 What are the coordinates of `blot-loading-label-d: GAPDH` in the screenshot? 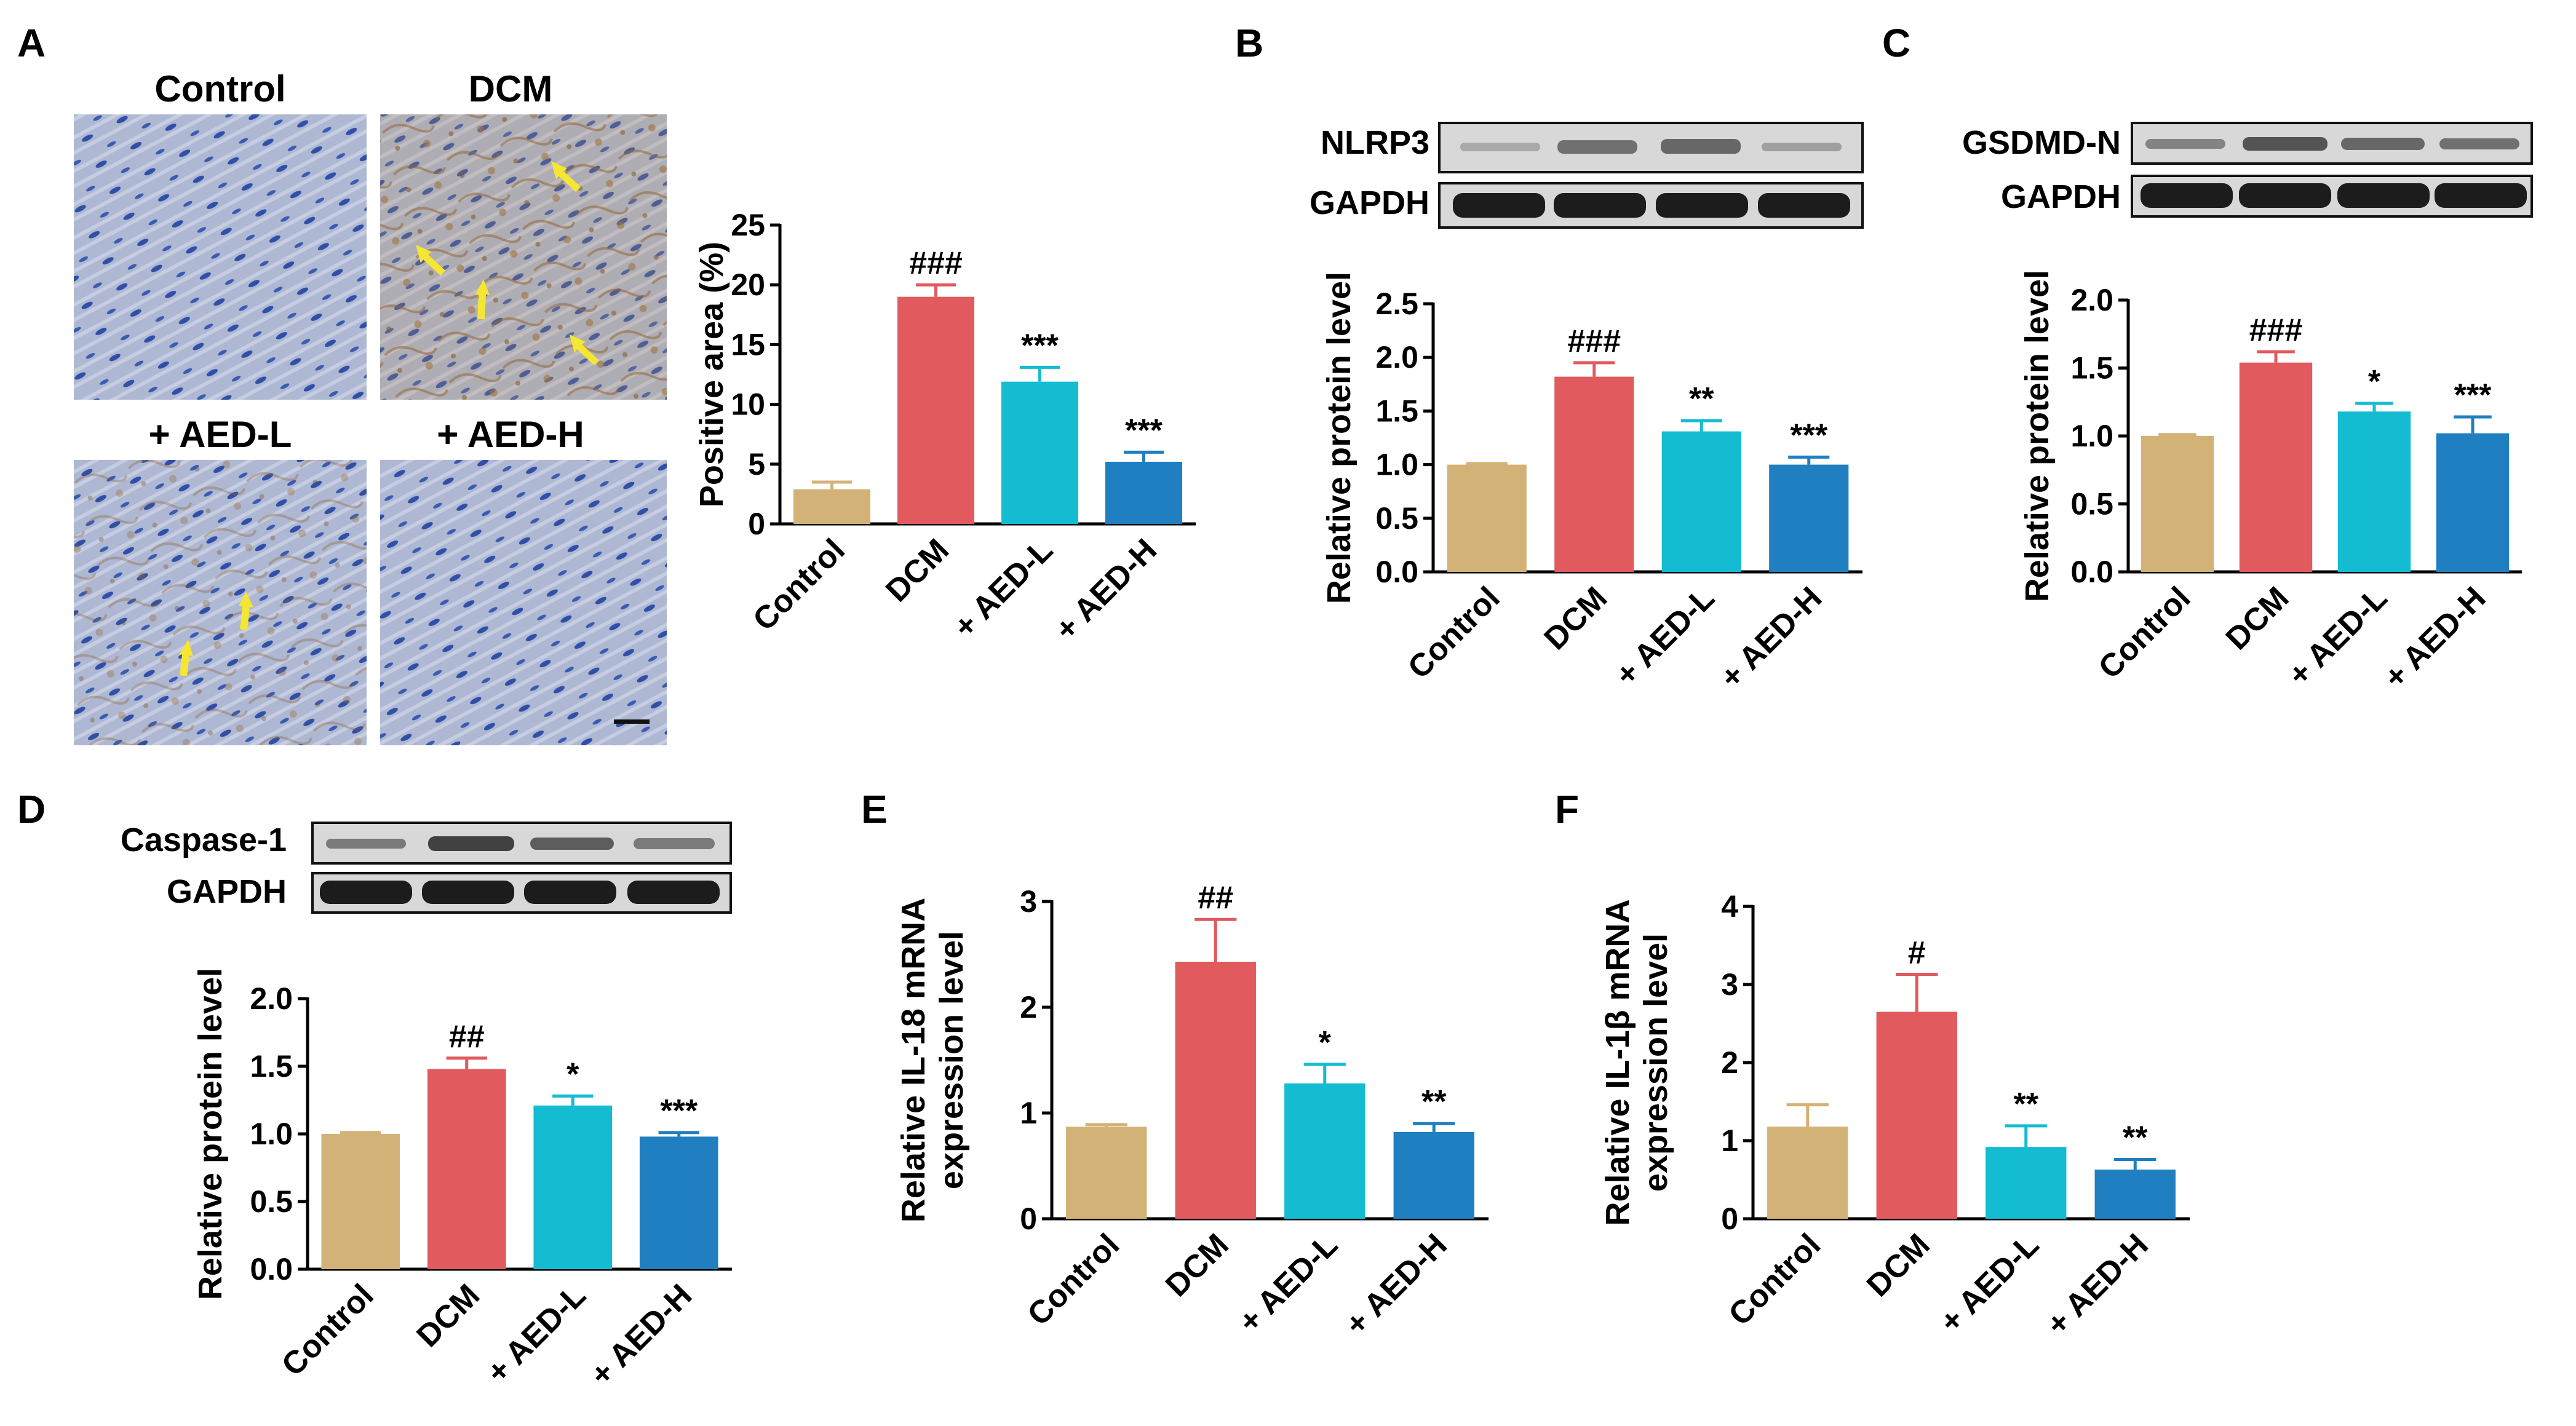 It's located at (227, 892).